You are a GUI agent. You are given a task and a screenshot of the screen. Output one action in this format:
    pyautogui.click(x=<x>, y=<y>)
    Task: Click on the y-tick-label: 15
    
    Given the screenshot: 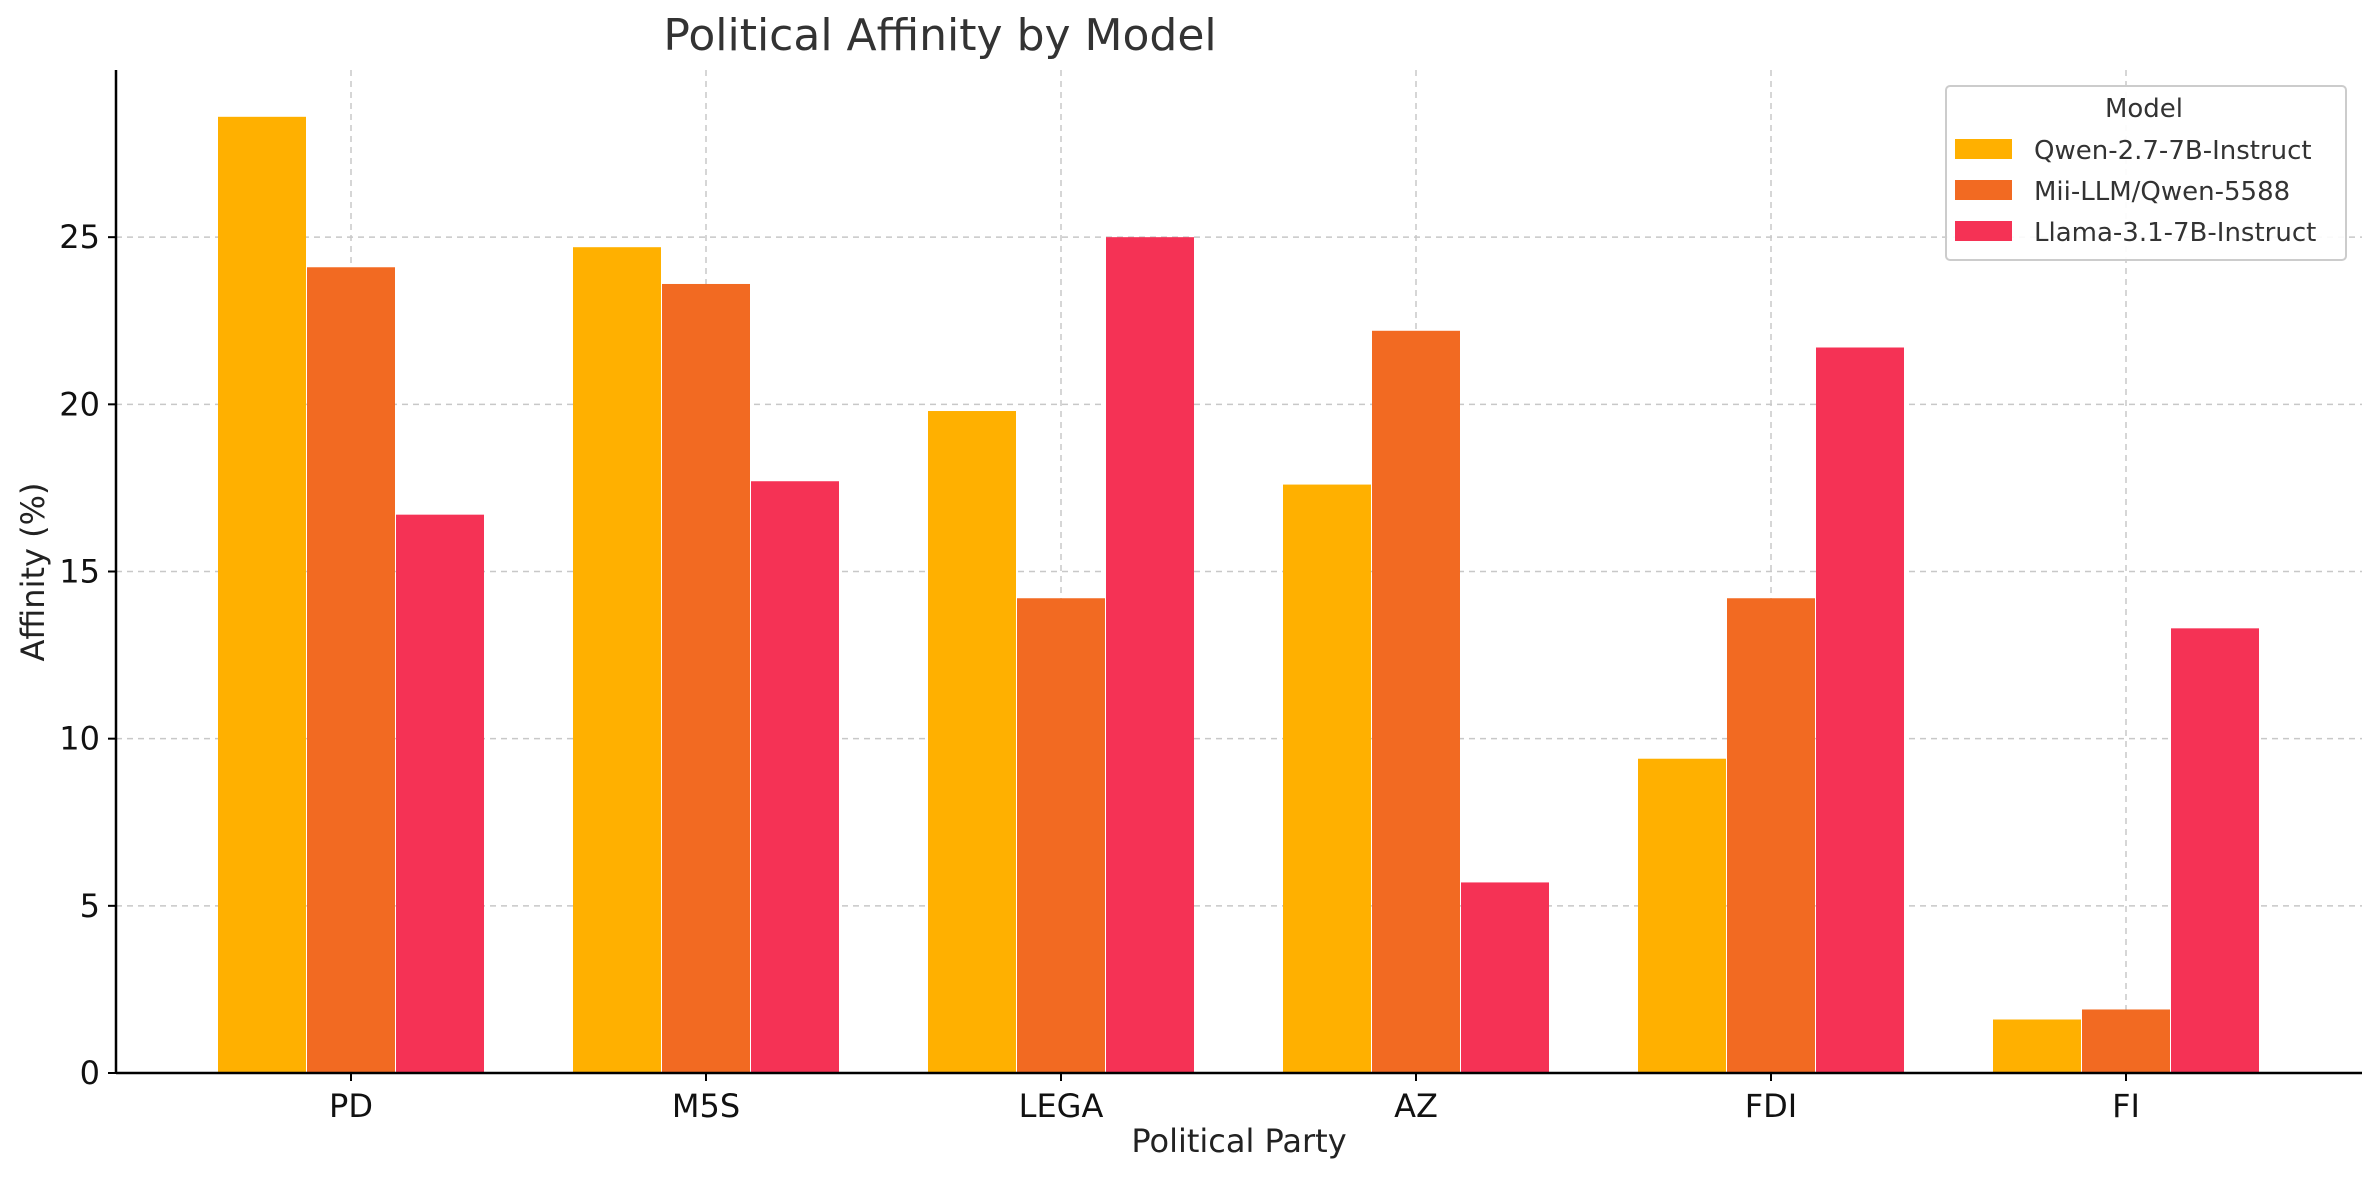 What is the action you would take?
    pyautogui.click(x=79, y=572)
    